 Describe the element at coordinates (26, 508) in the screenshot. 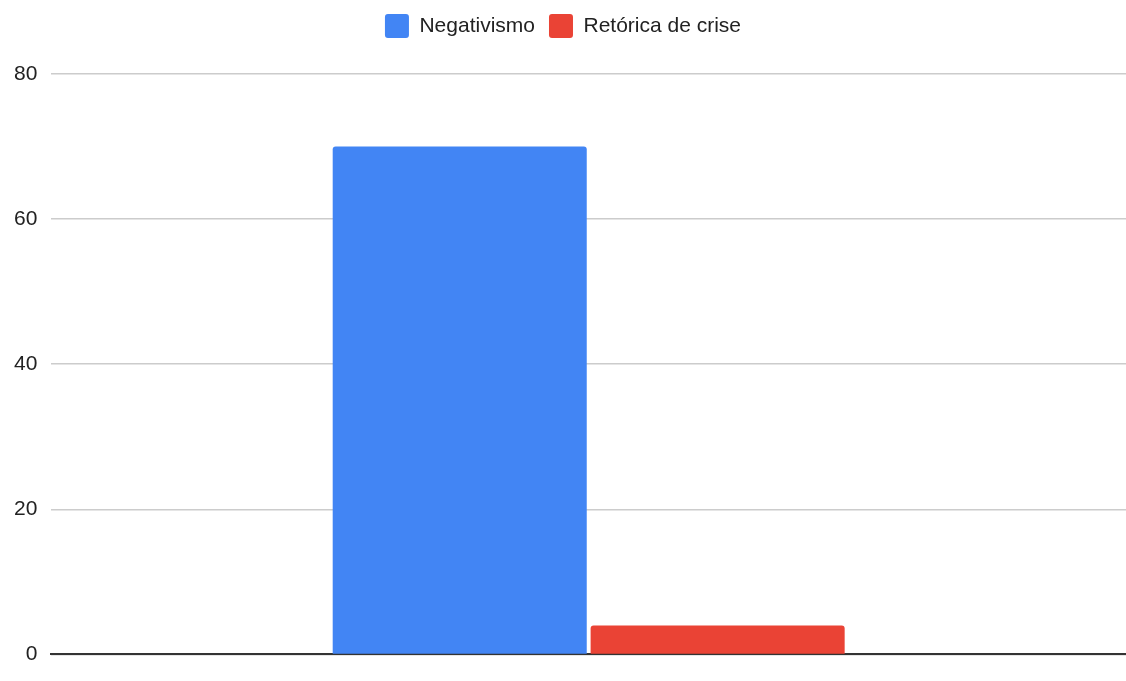

I see `y-tick-label: 20` at that location.